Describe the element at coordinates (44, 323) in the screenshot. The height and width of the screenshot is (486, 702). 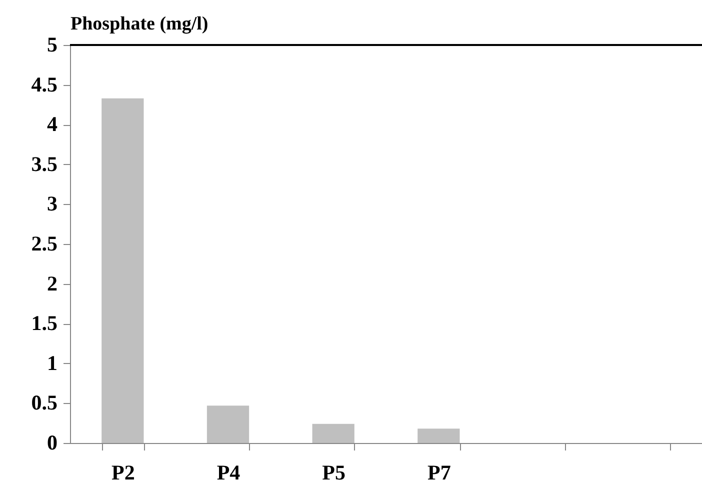
I see `y-tick-label: 1.5` at that location.